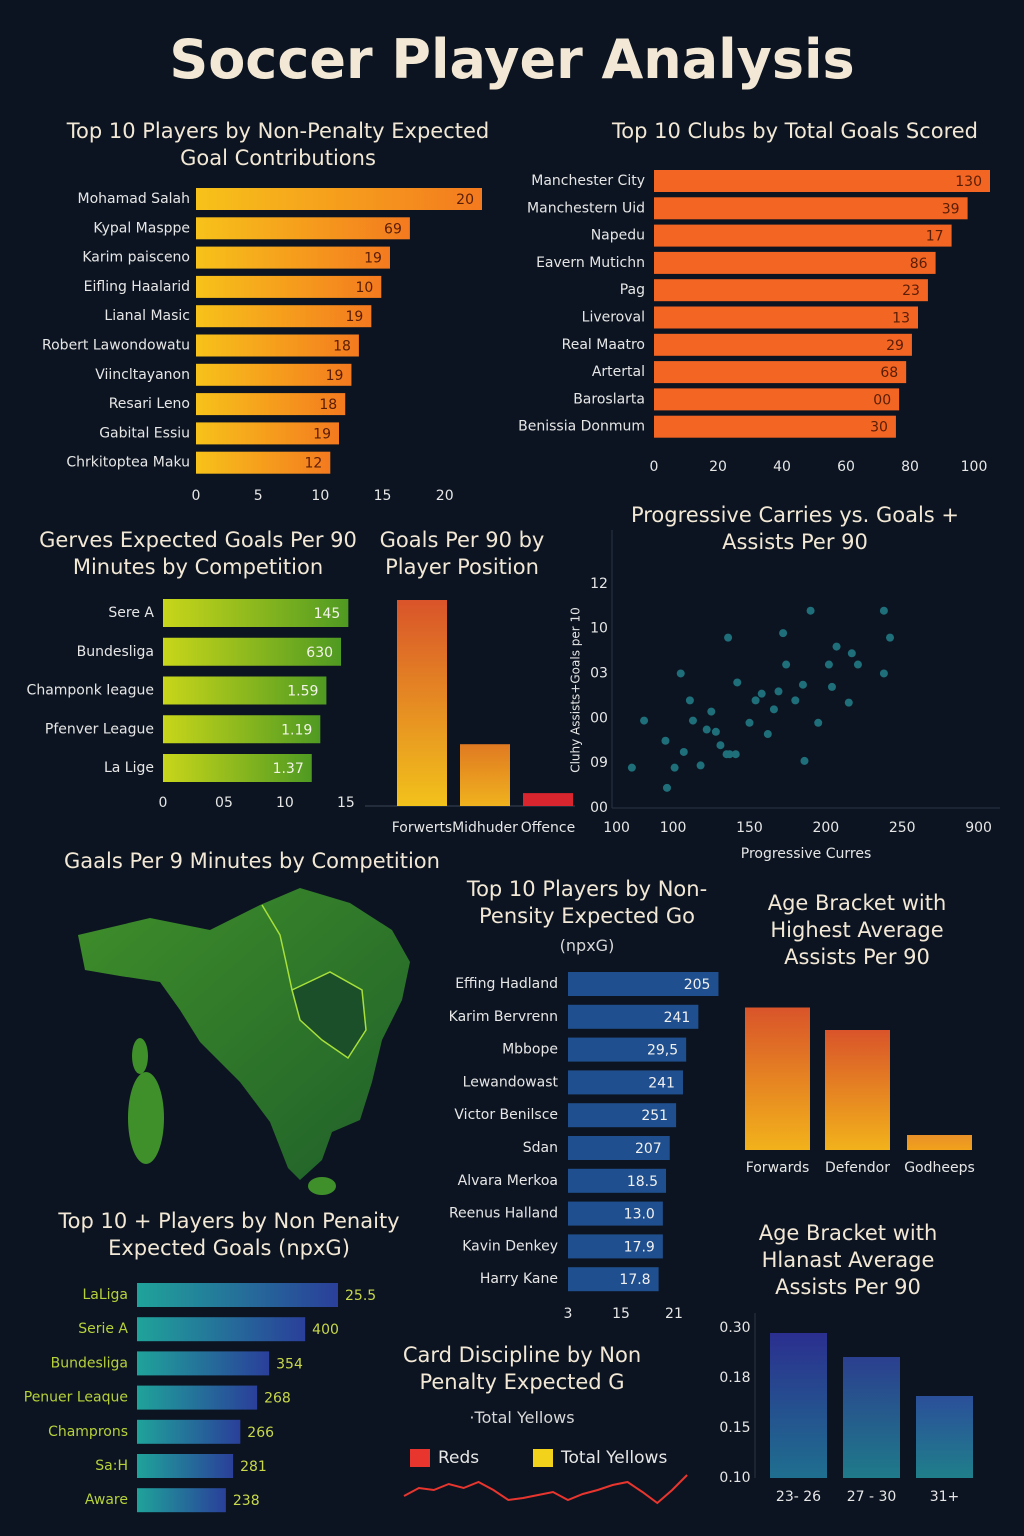 This screenshot has width=1024, height=1536. What do you see at coordinates (540, 1148) in the screenshot?
I see `category-label: Sdan` at bounding box center [540, 1148].